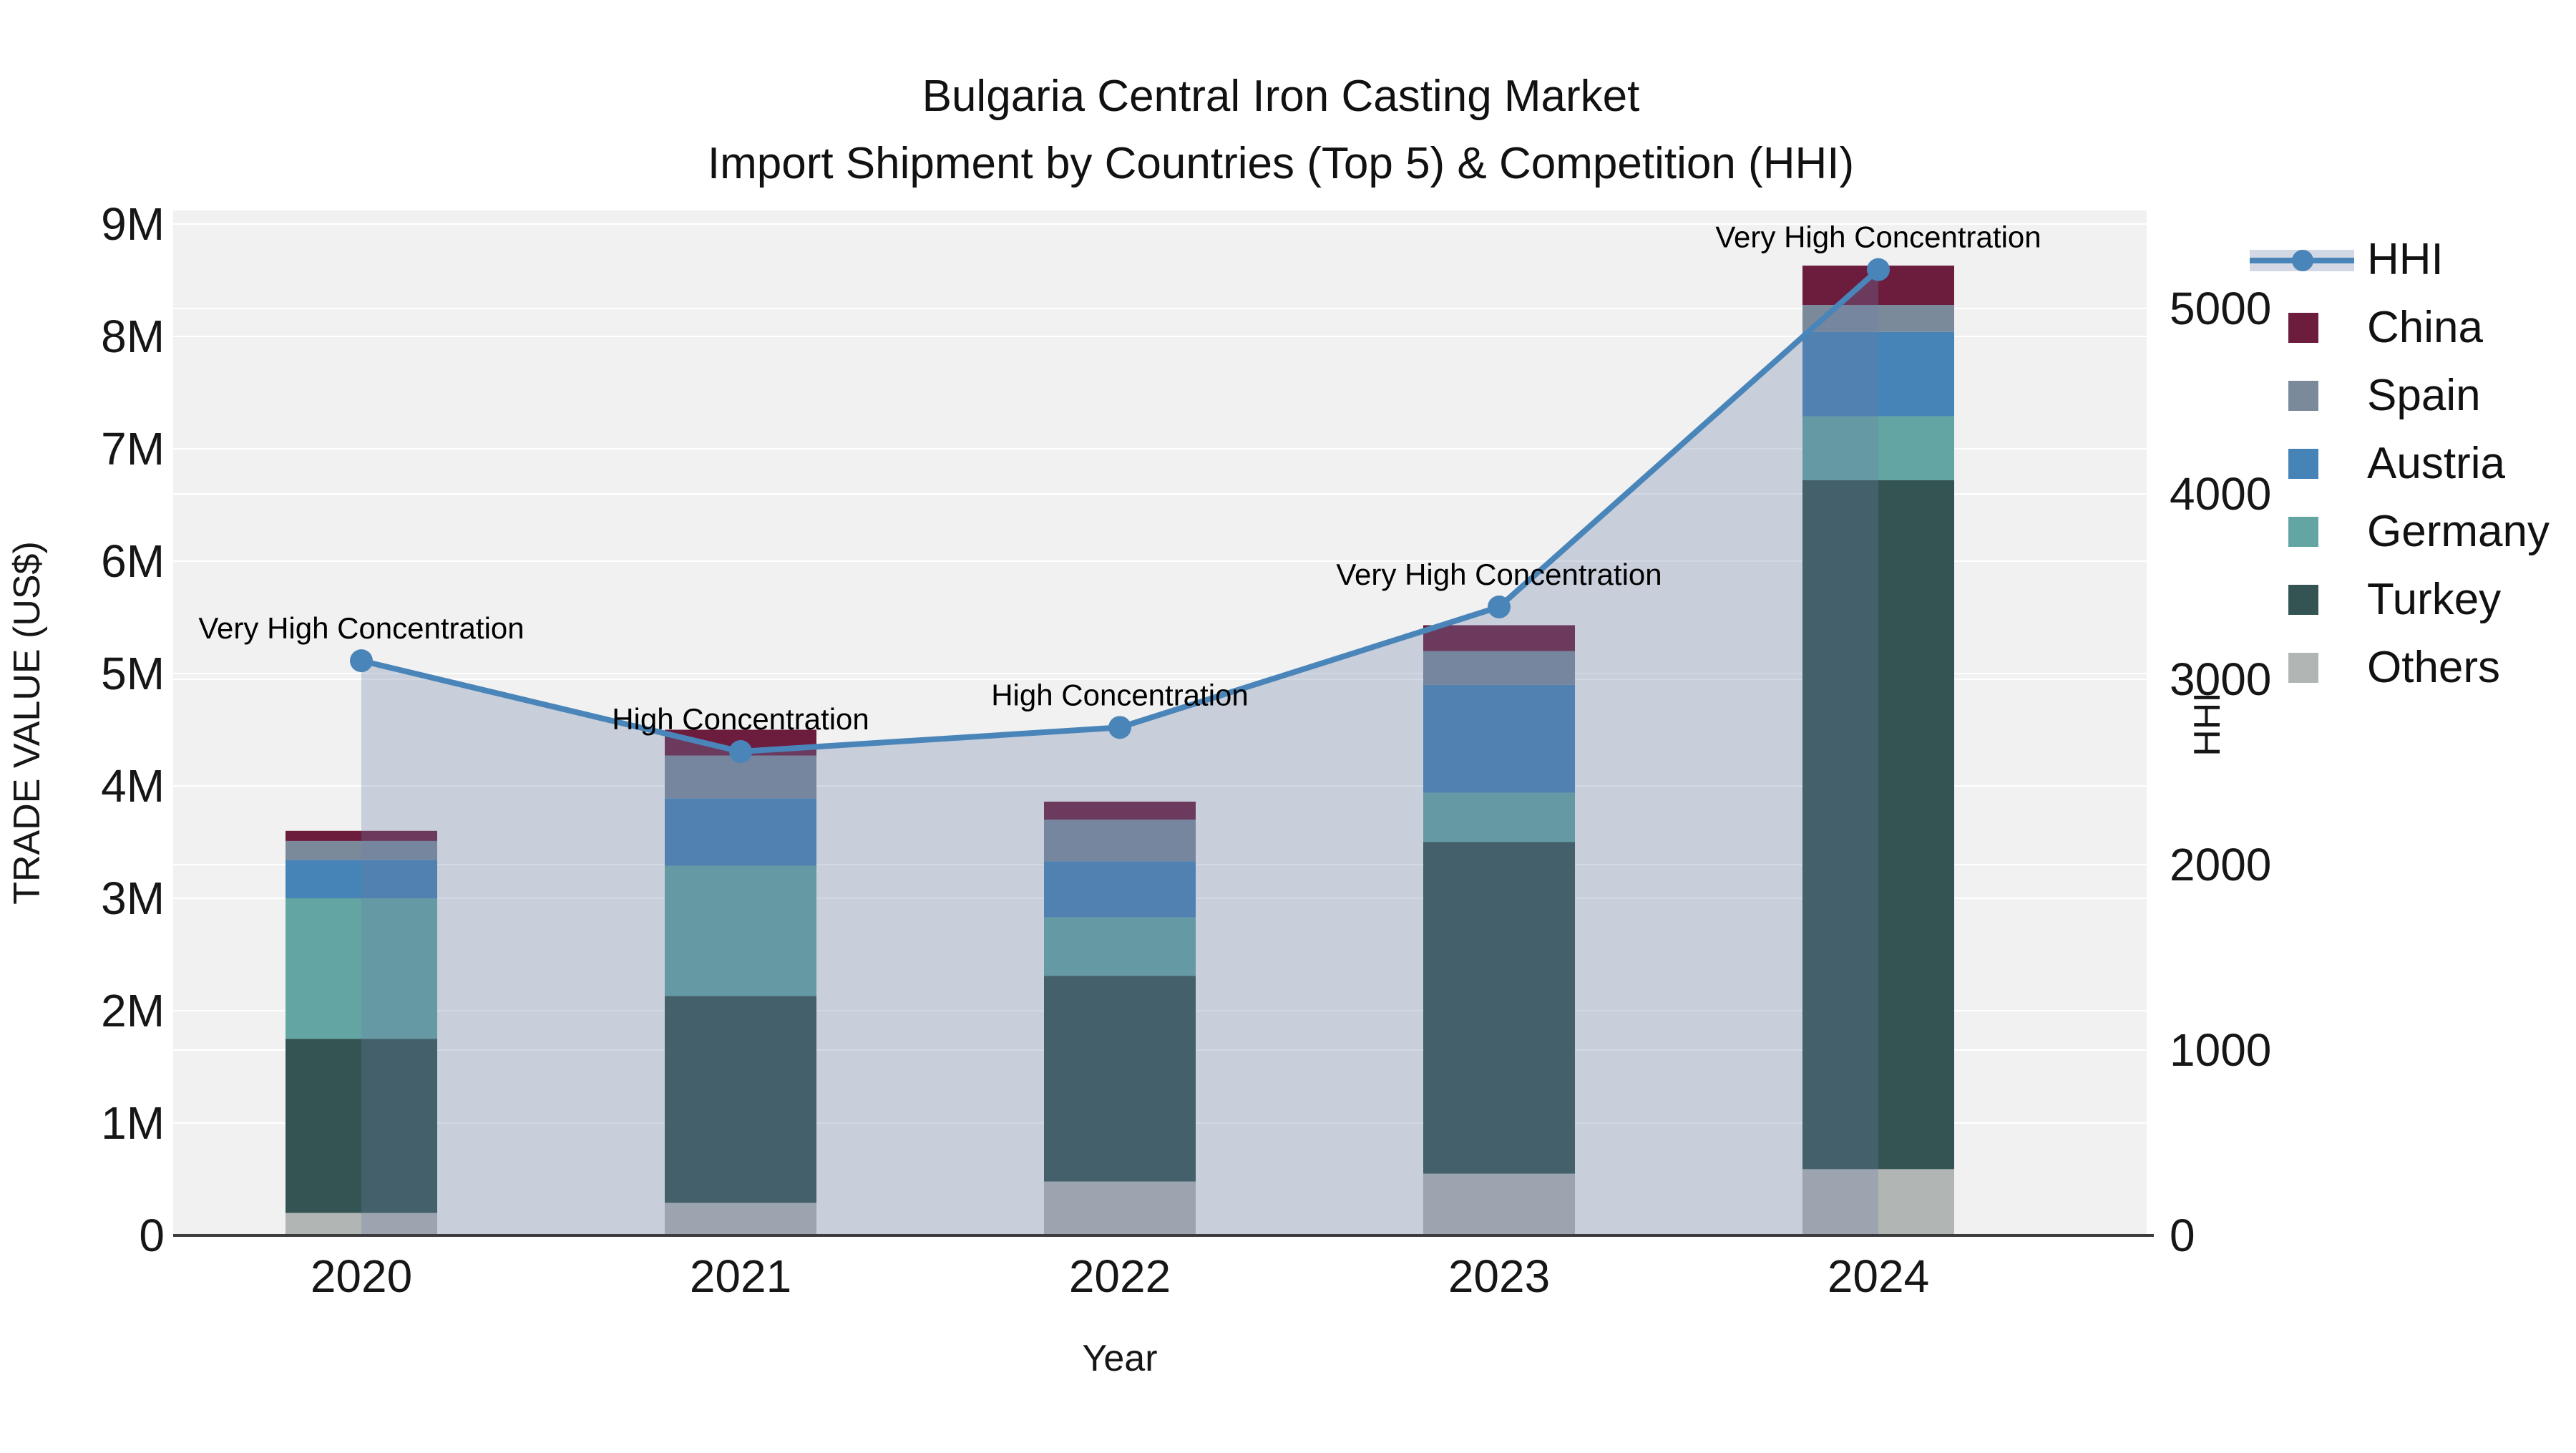 This screenshot has height=1453, width=2576. Describe the element at coordinates (1120, 841) in the screenshot. I see `bar-2022-spain` at that location.